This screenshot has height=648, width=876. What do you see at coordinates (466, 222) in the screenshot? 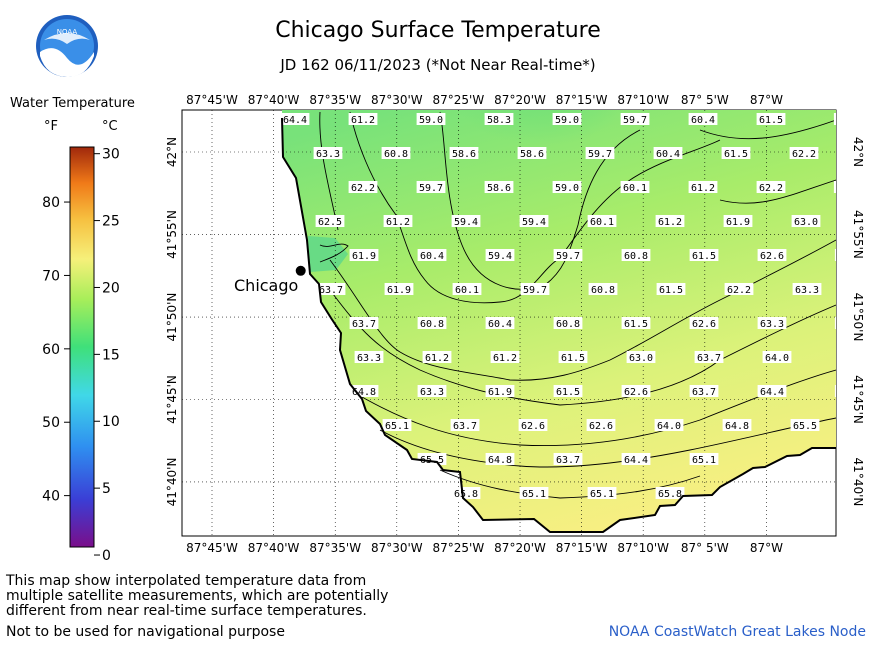
I see `temp-label: 59.4` at bounding box center [466, 222].